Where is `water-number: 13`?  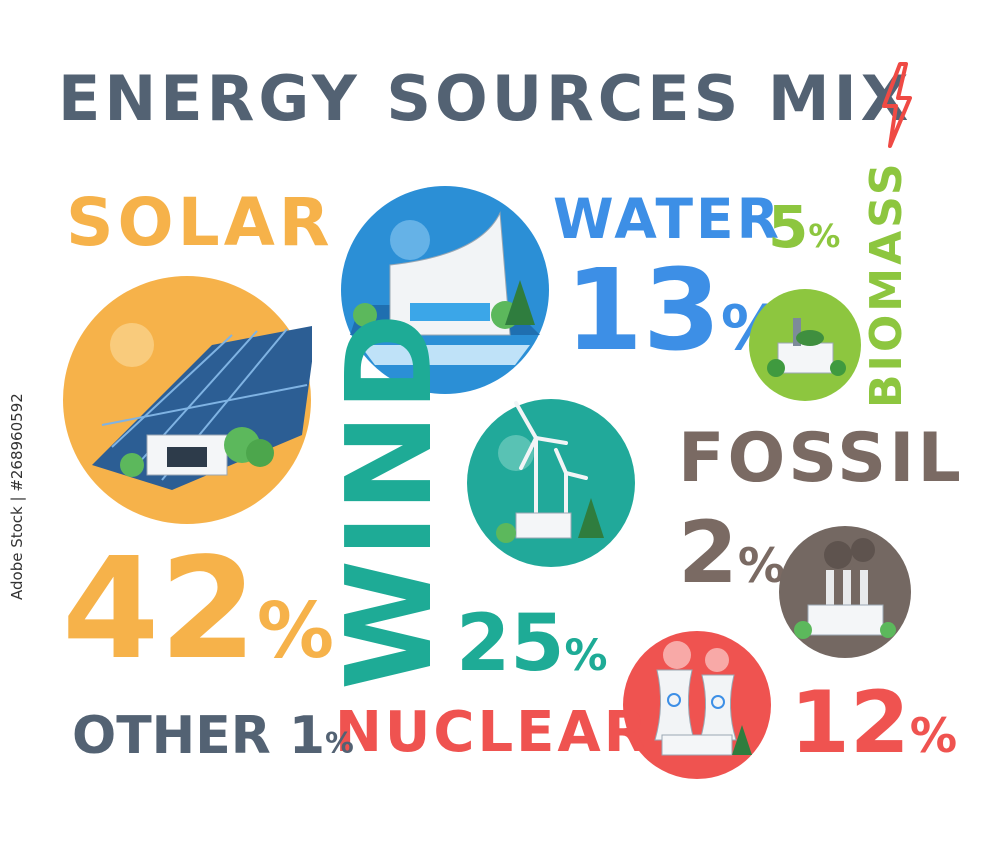 water-number: 13 is located at coordinates (643, 311).